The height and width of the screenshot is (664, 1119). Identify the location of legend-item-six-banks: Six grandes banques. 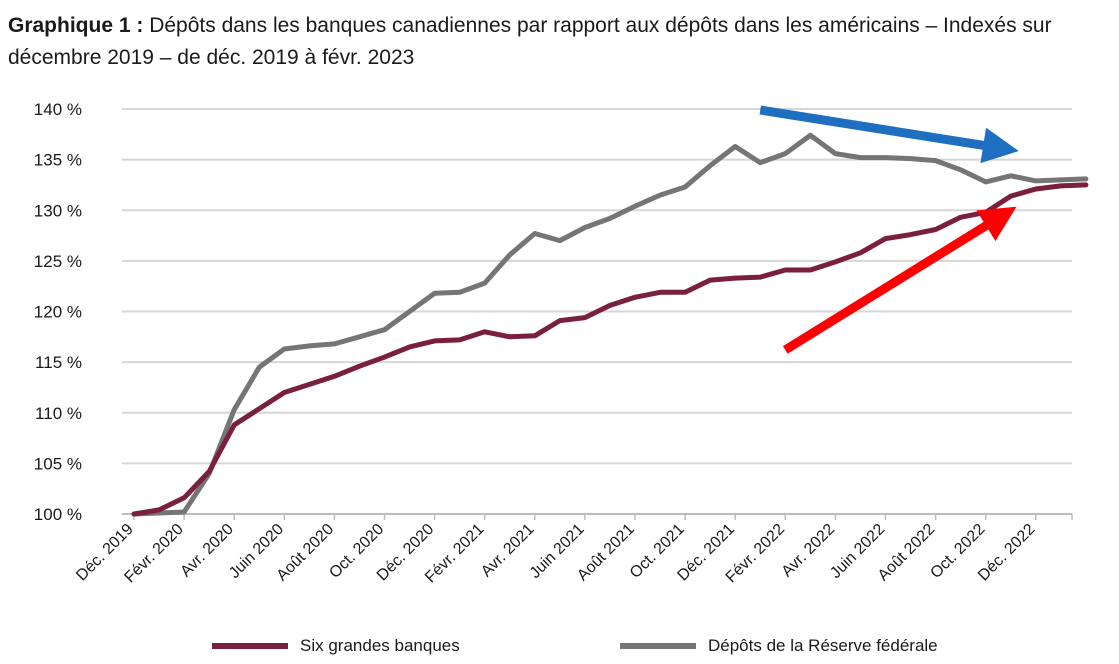
(336, 646).